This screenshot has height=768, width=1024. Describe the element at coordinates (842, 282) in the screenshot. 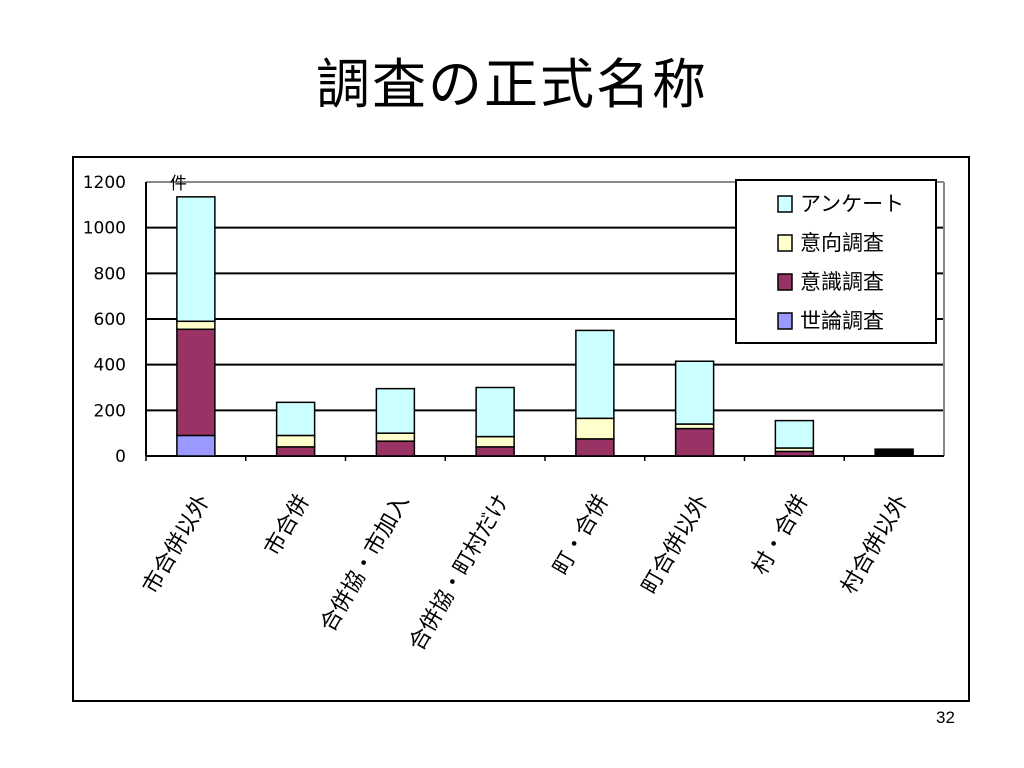

I see `legend-label: 意識調査` at that location.